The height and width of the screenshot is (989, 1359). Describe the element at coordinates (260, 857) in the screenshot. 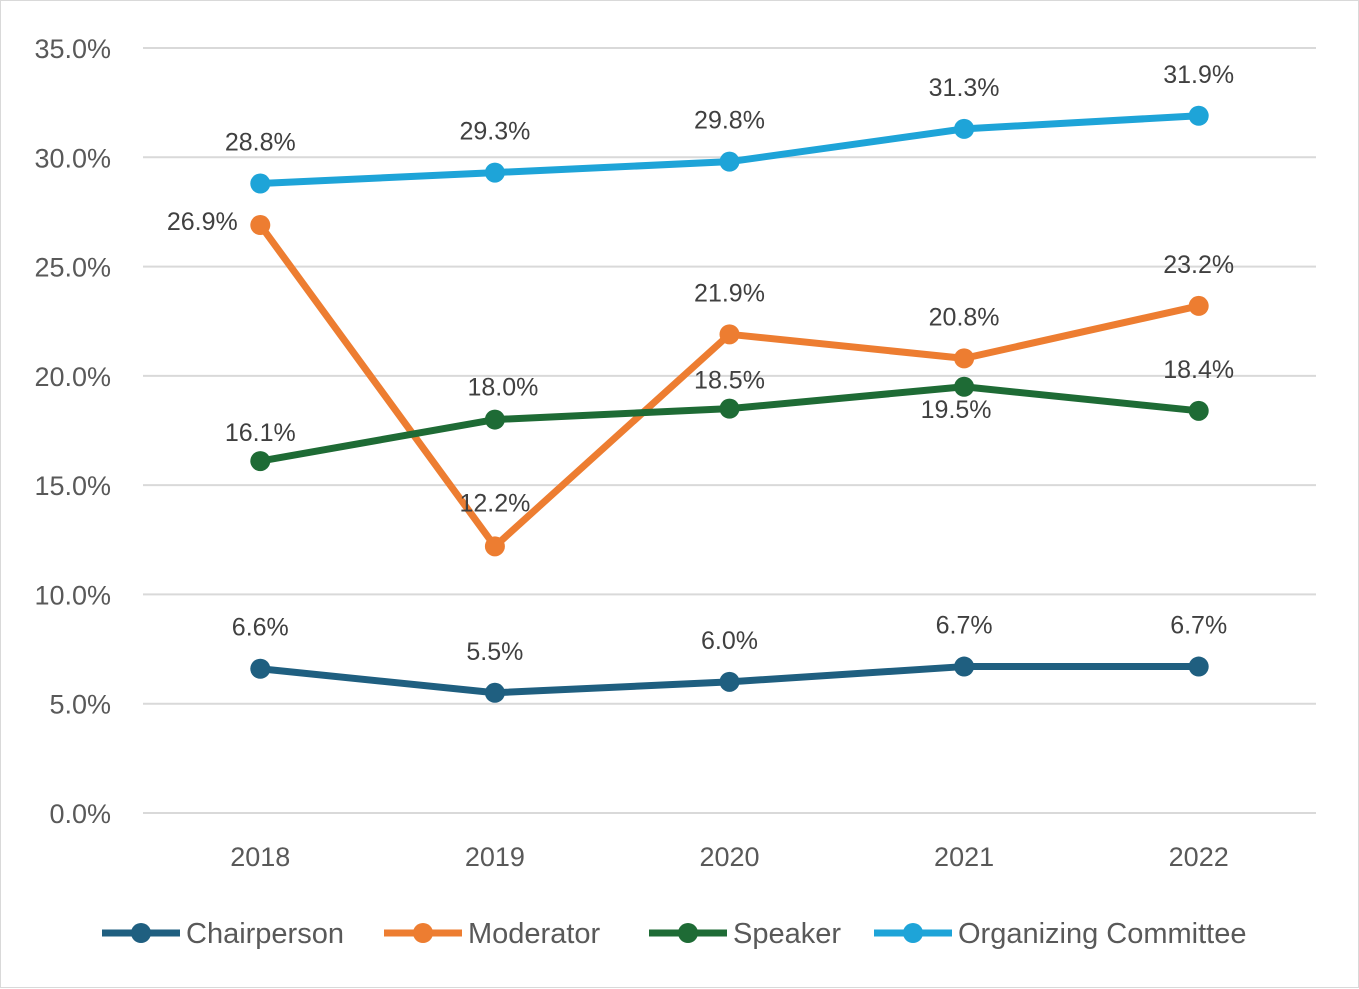

I see `x-tick-label: 2018` at that location.